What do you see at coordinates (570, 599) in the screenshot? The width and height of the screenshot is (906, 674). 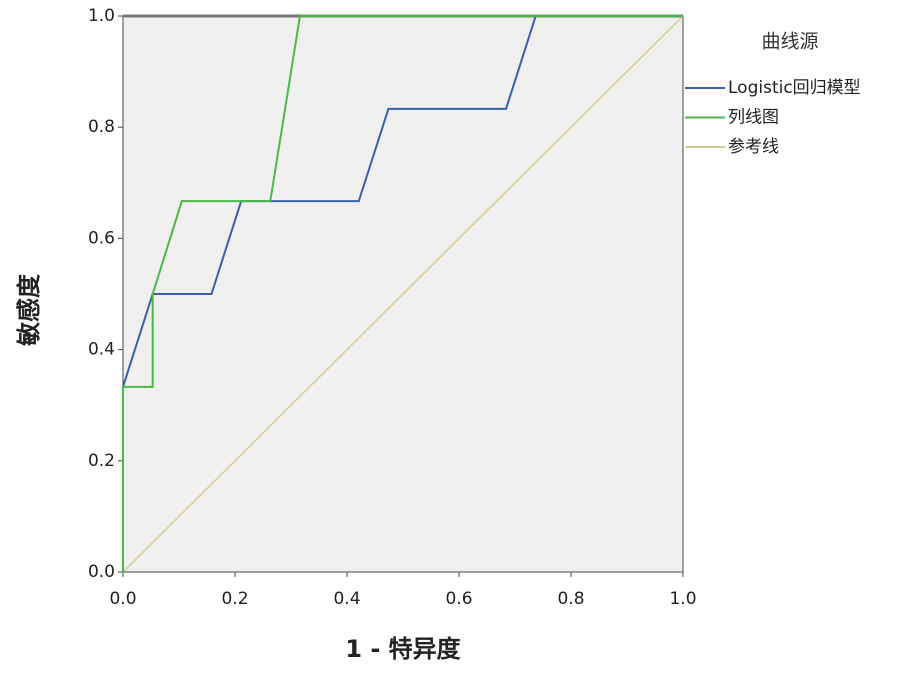 I see `x-tick-label: 0.8` at bounding box center [570, 599].